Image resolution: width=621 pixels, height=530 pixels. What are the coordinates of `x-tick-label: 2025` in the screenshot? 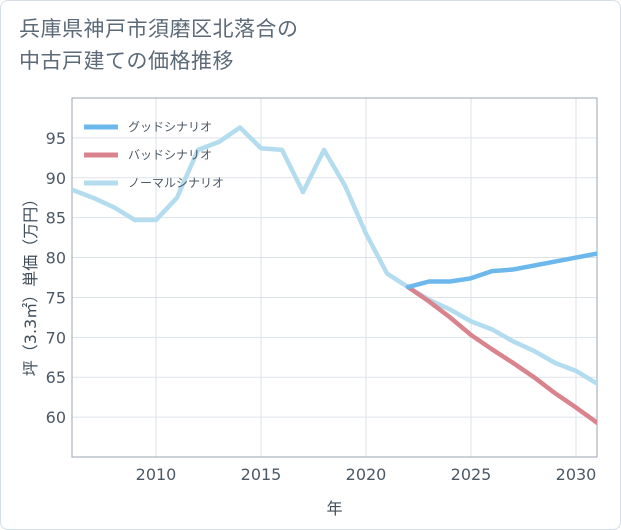 It's located at (471, 474).